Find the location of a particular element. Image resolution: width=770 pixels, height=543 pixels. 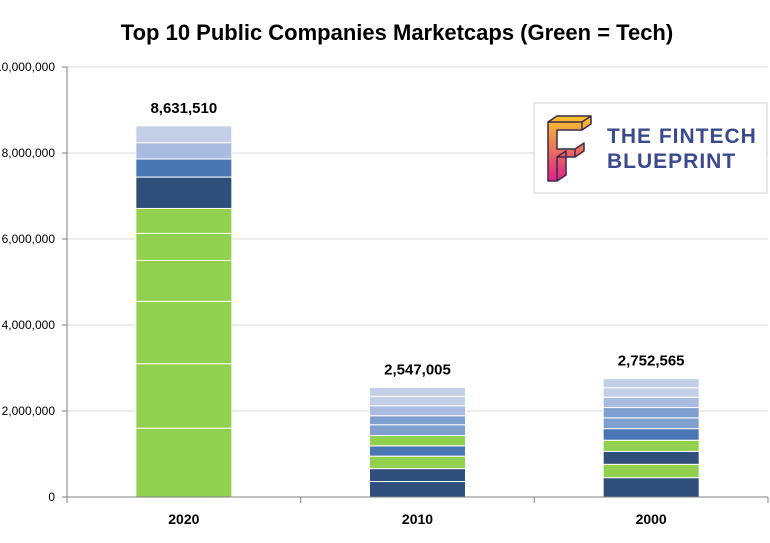

y-tick-label: 4,000,000 is located at coordinates (29, 325).